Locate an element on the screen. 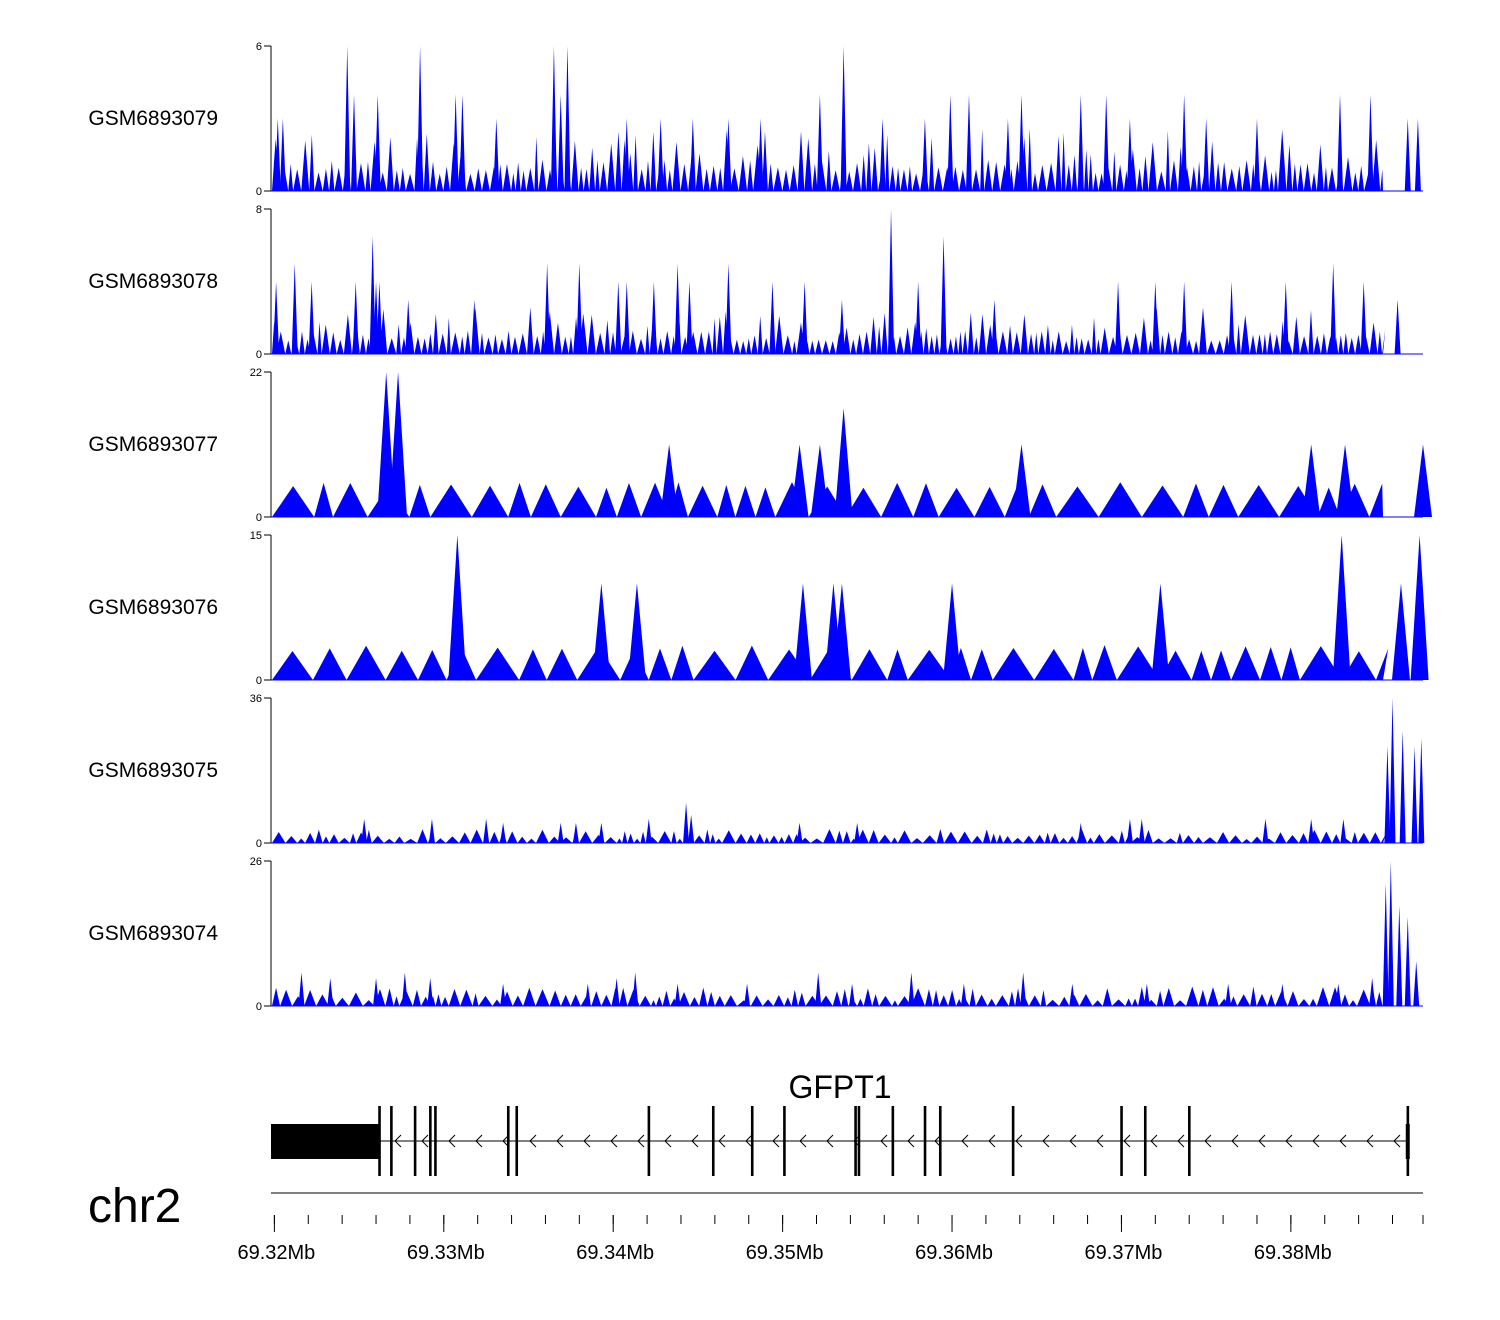 The height and width of the screenshot is (1320, 1500). track-gsm6893077: GSM6893077 22 0 is located at coordinates (760, 445).